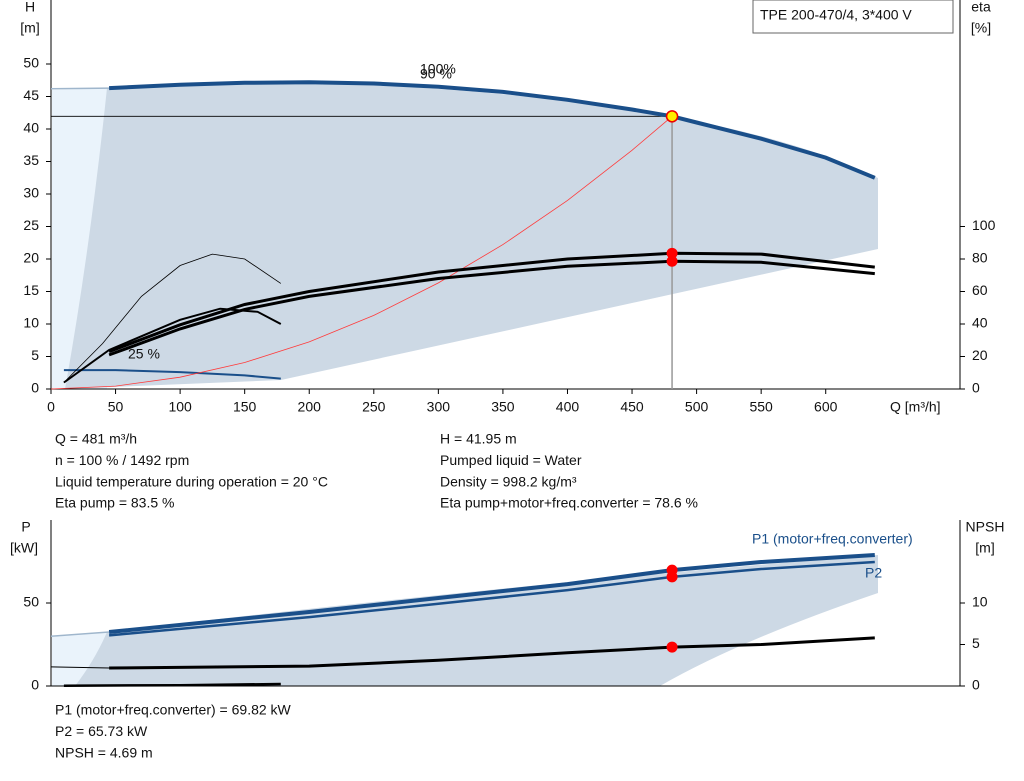  Describe the element at coordinates (439, 407) in the screenshot. I see `x-tick-label: 300` at that location.